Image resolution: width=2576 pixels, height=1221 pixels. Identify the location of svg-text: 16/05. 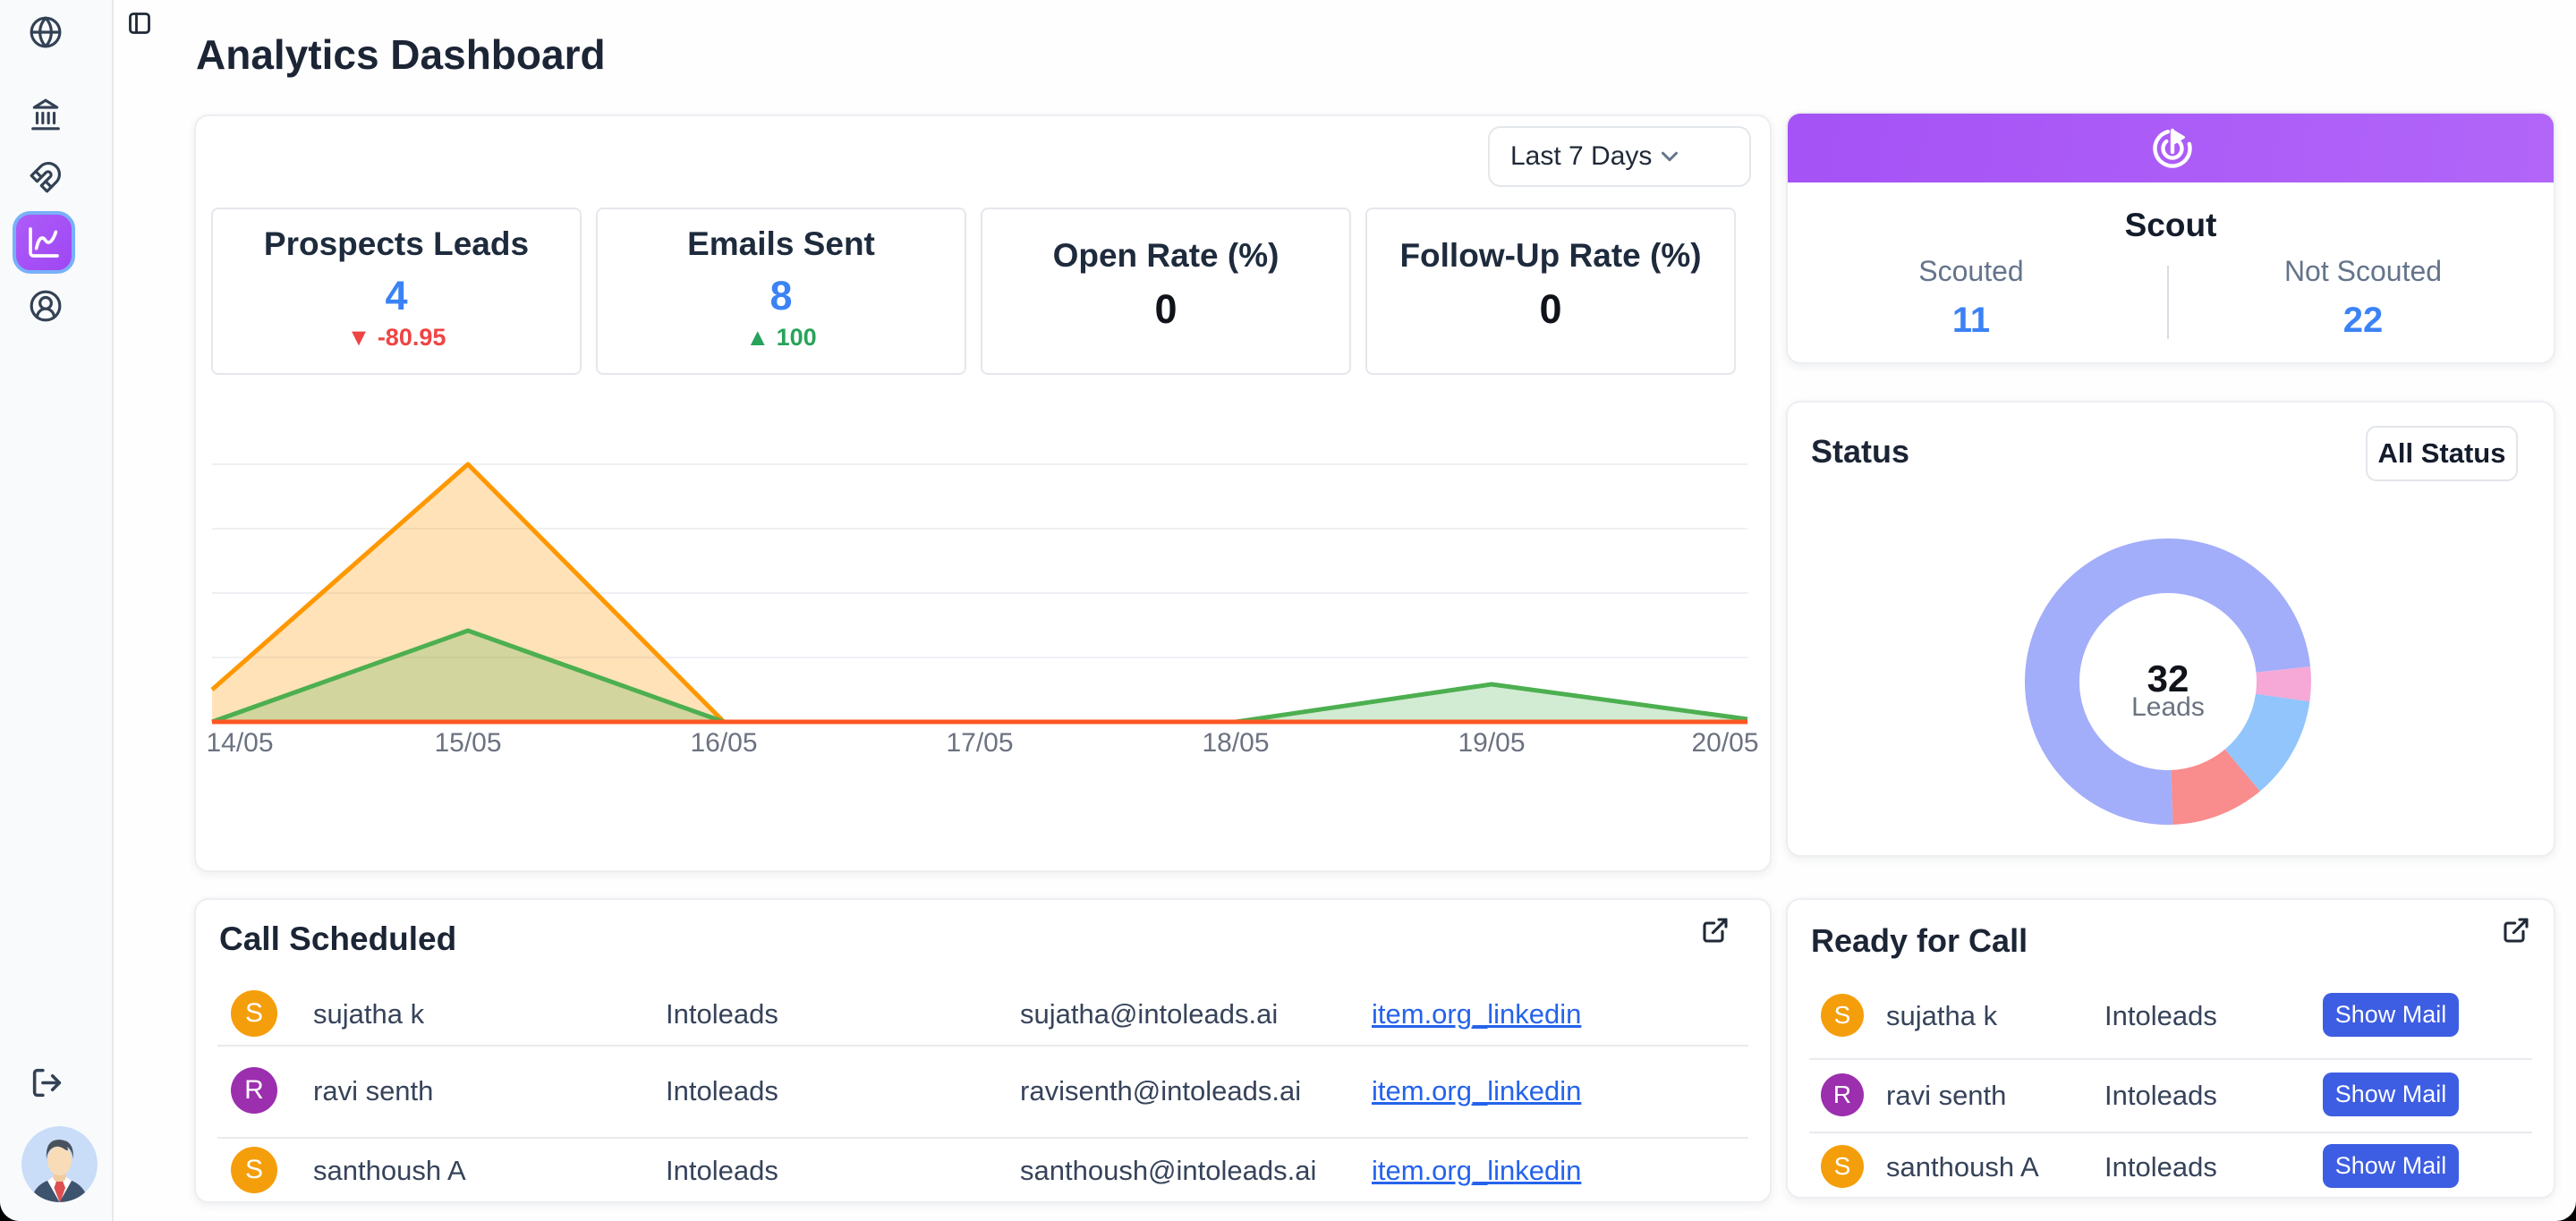
(723, 743).